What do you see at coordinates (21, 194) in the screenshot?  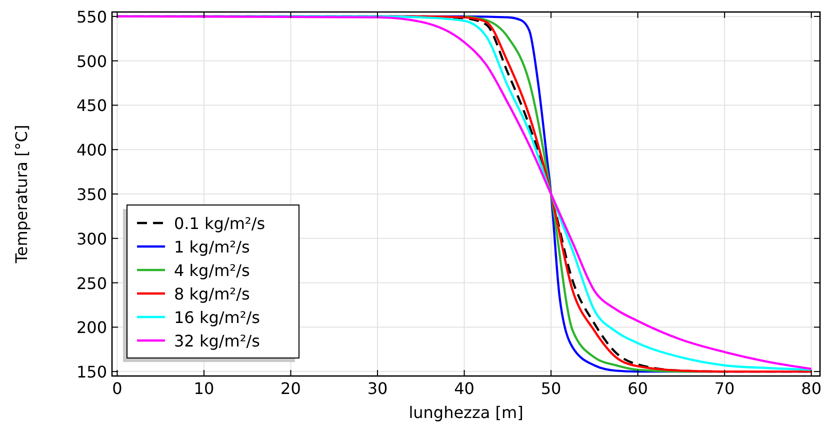 I see `y-axis-title: Temperatura [°C]` at bounding box center [21, 194].